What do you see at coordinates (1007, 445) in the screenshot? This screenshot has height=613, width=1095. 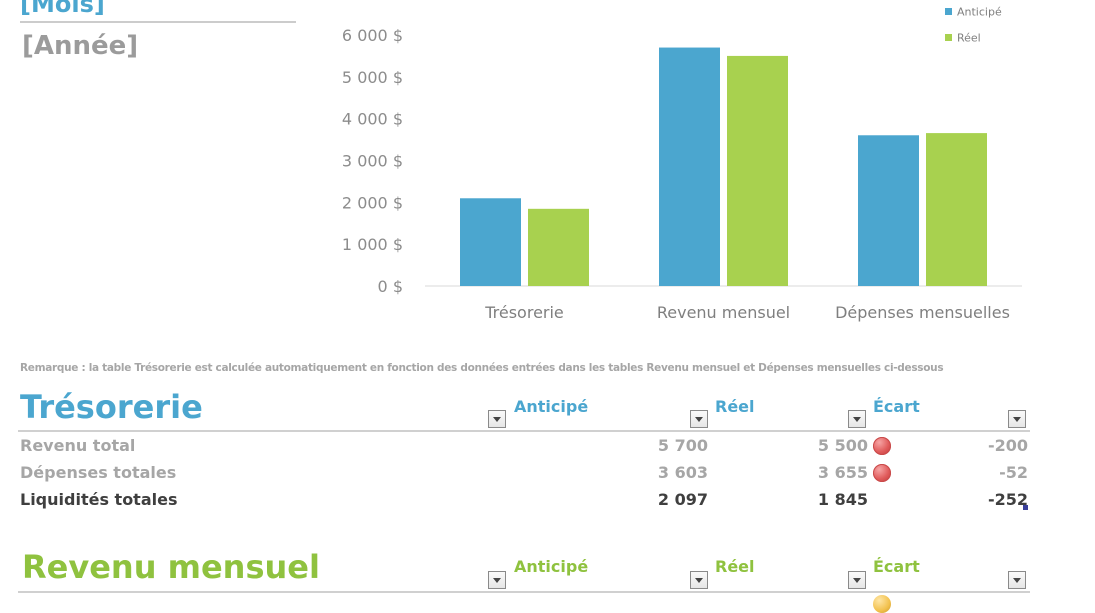 I see `tresorerie-revenu-ecart: -200` at bounding box center [1007, 445].